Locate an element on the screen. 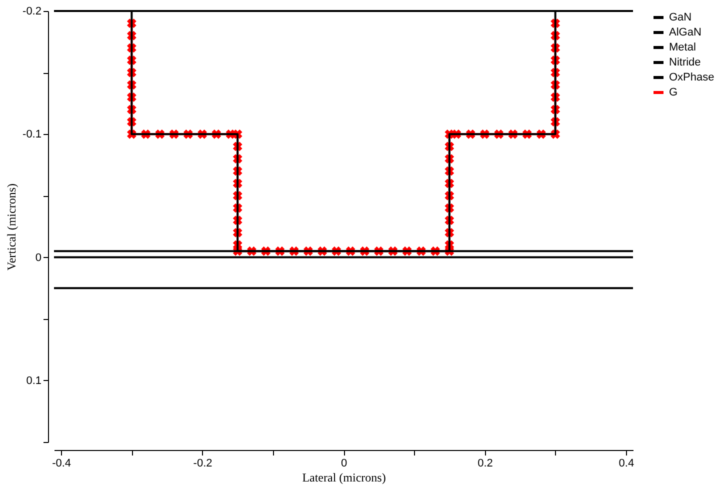 The height and width of the screenshot is (494, 727). x-tick-label: 0.2 is located at coordinates (485, 464).